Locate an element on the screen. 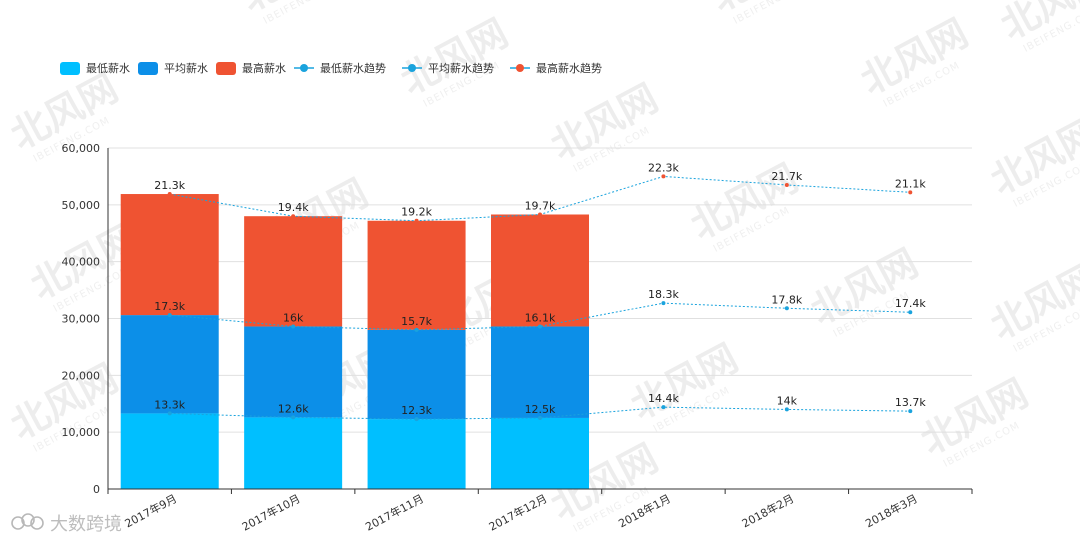  legend-label: 最低薪水 is located at coordinates (108, 68).